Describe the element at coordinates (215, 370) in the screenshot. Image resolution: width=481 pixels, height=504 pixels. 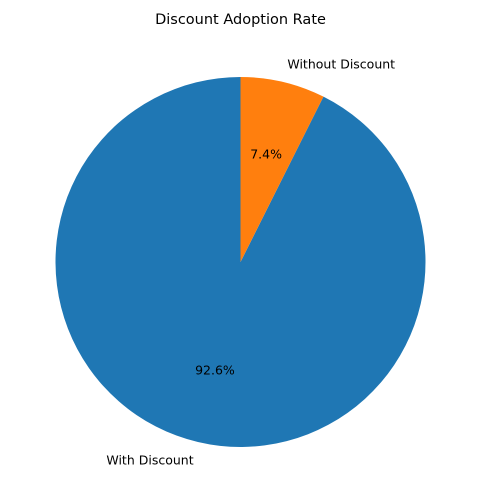
I see `slice-percent-1: 92.6%` at that location.